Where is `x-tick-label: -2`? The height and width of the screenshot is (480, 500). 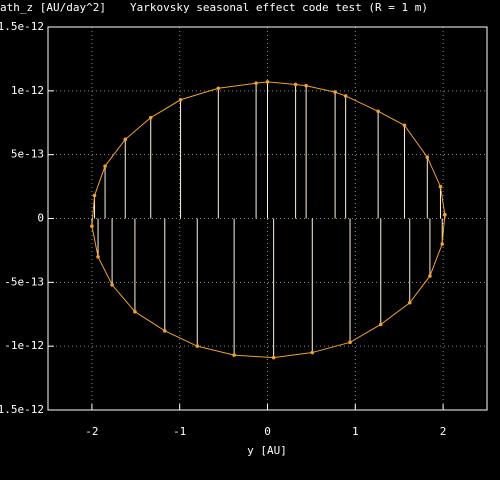
x-tick-label: -2 is located at coordinates (91, 431).